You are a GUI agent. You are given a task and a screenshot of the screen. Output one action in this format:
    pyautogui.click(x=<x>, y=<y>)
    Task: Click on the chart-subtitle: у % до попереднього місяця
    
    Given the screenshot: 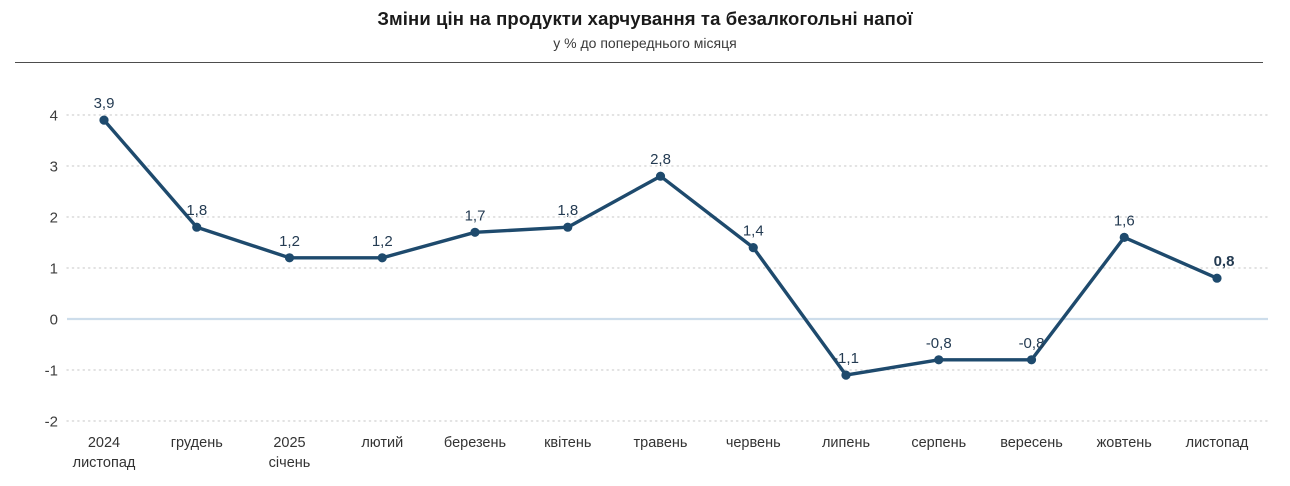 What is the action you would take?
    pyautogui.click(x=645, y=43)
    